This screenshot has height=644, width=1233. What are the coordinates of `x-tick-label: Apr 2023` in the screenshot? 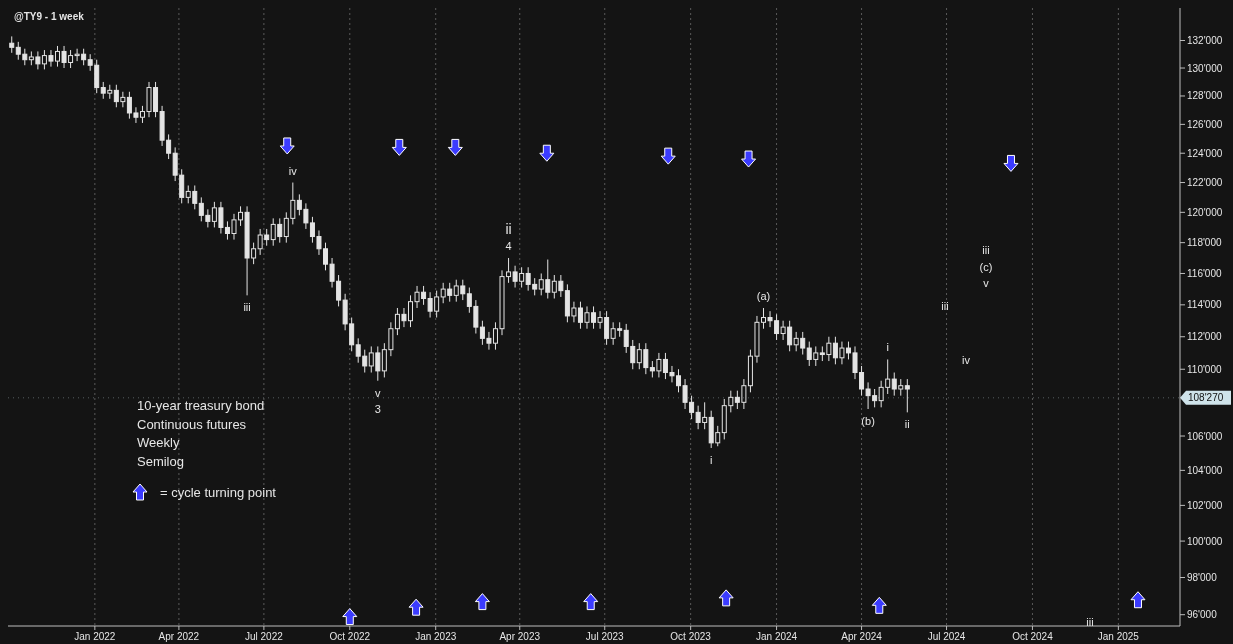 It's located at (520, 636).